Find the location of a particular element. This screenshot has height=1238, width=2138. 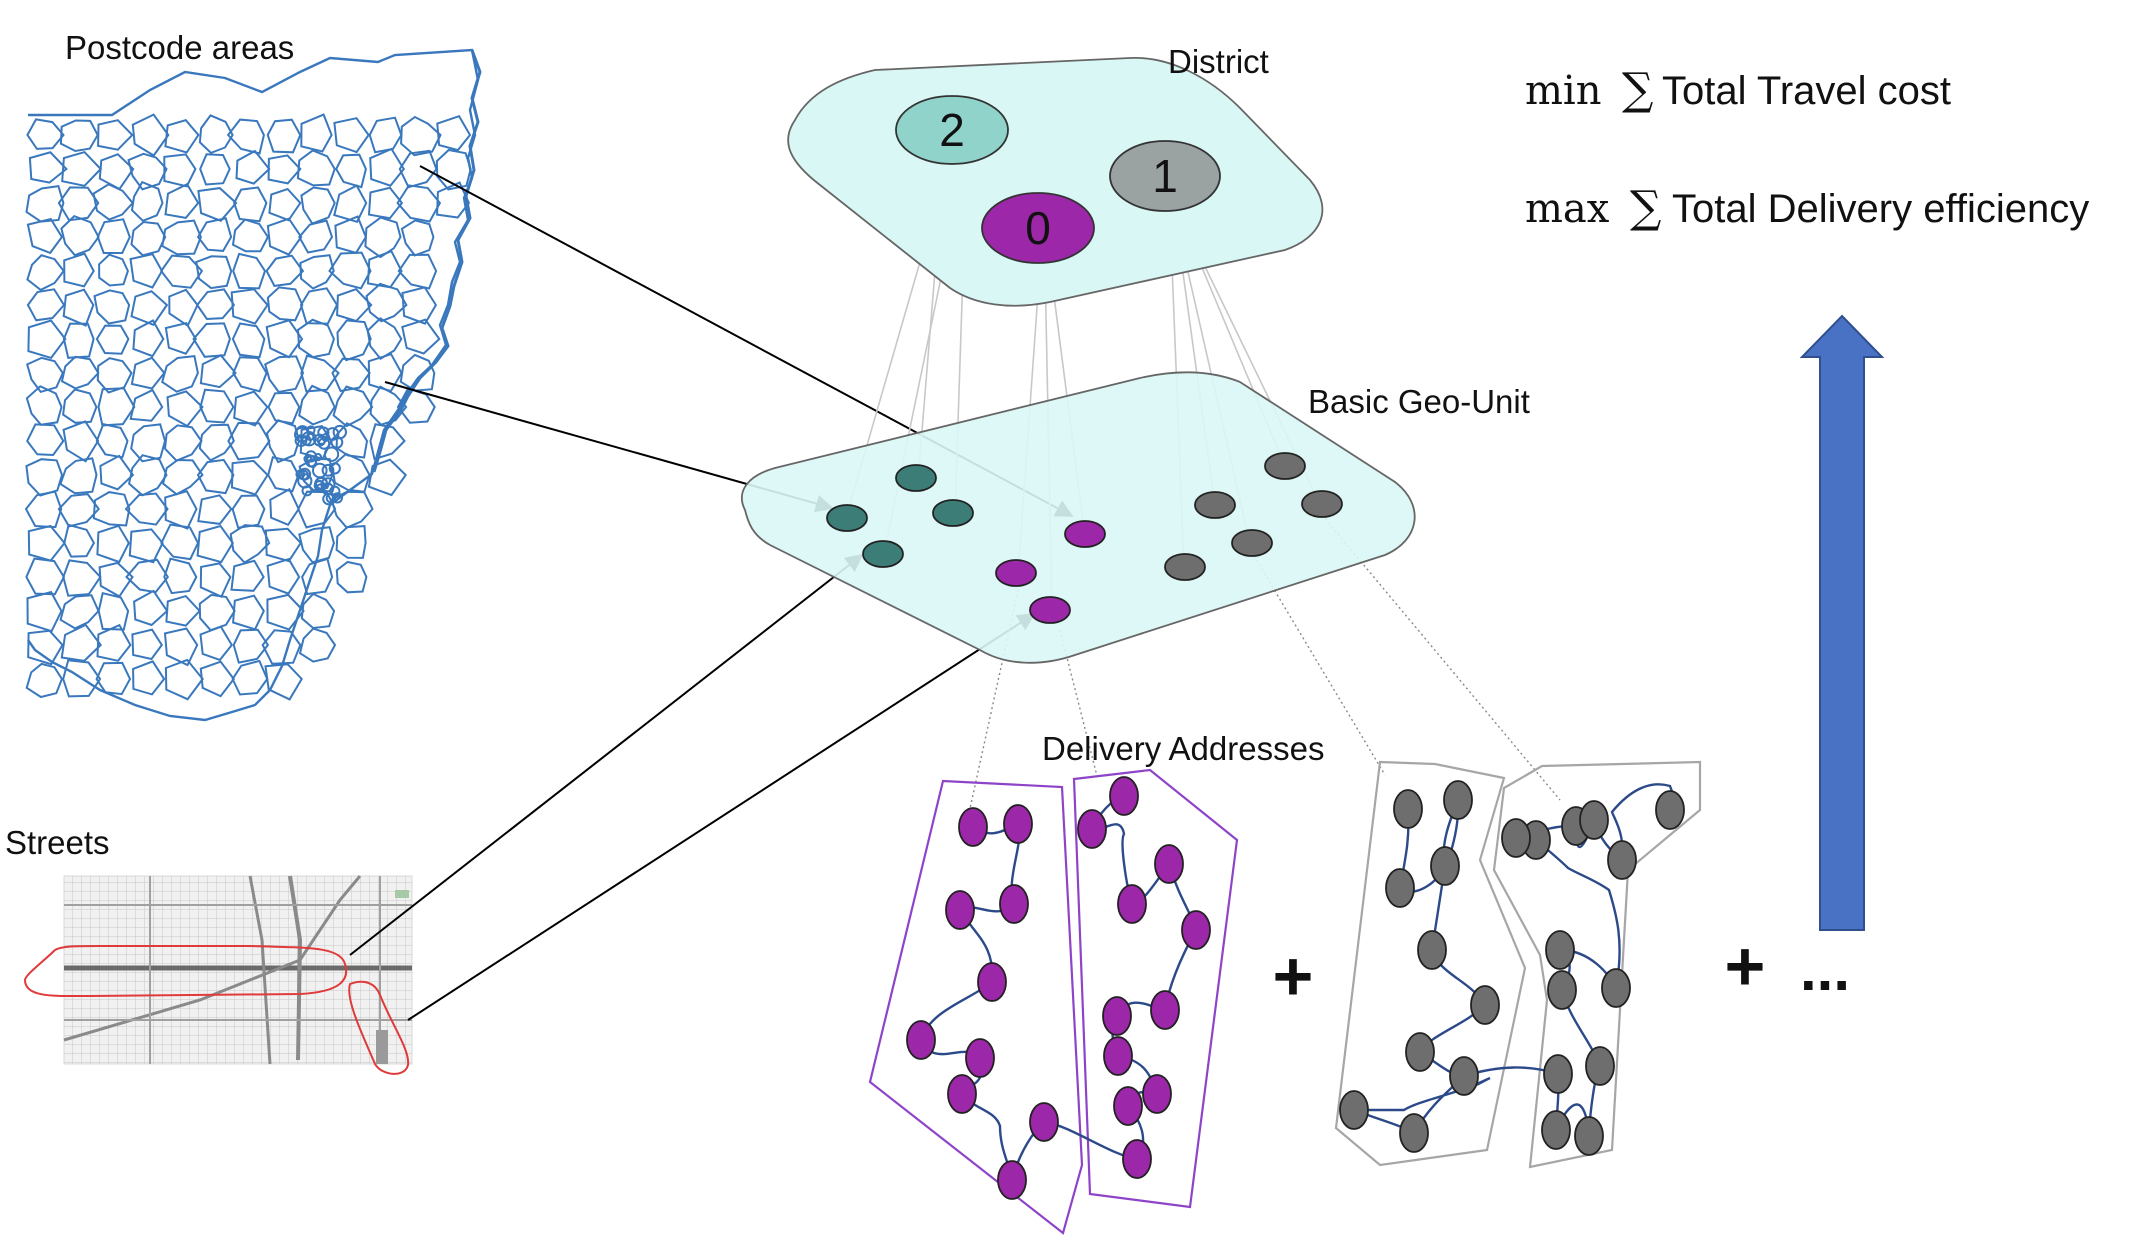

postcode-areas-label: Postcode areas is located at coordinates (179, 47).